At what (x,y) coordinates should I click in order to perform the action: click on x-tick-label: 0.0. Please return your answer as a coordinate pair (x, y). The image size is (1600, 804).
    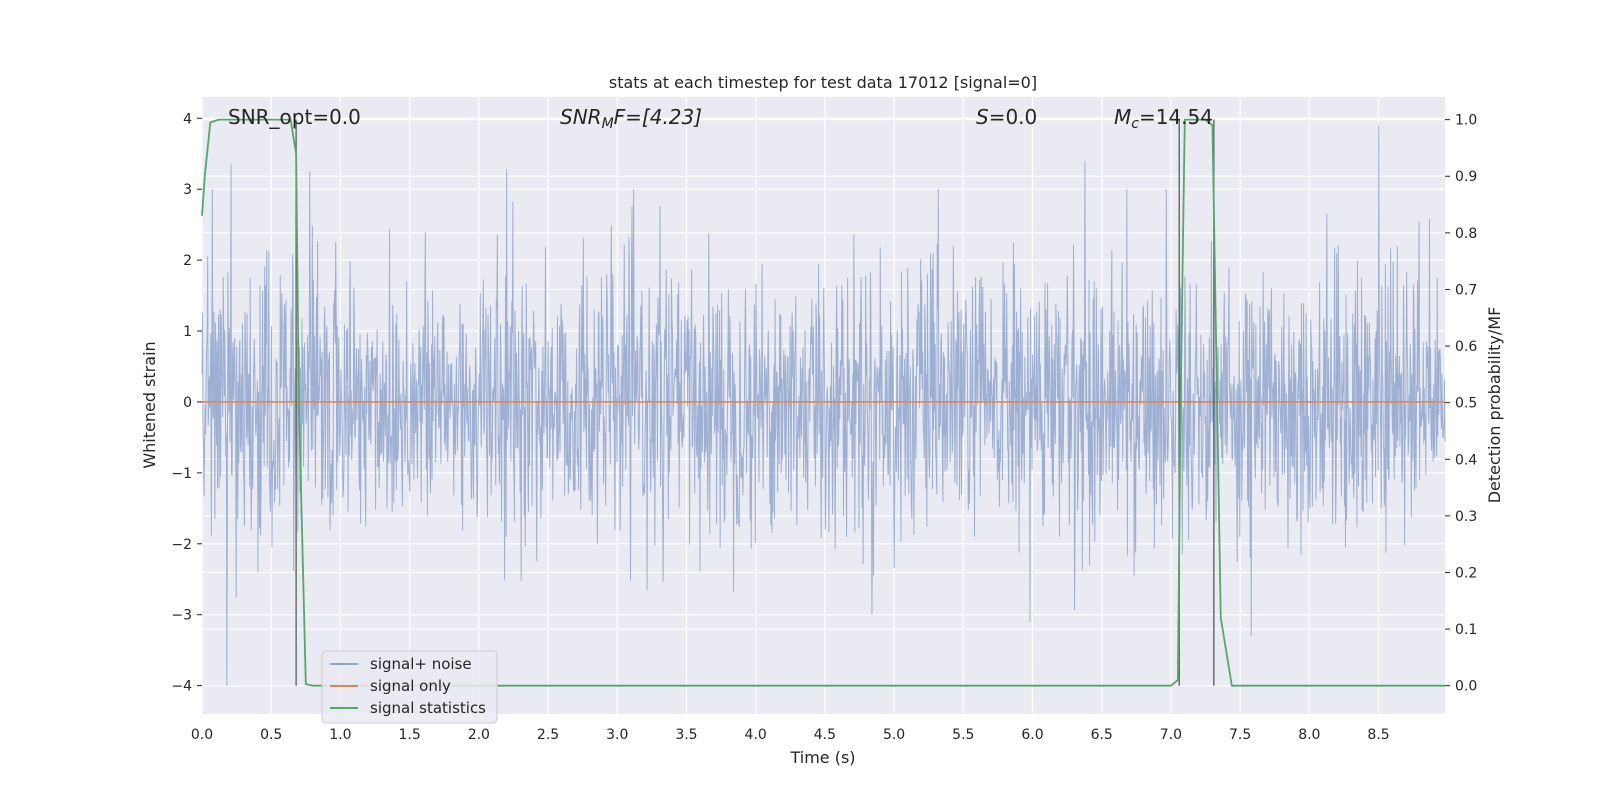
    Looking at the image, I should click on (202, 735).